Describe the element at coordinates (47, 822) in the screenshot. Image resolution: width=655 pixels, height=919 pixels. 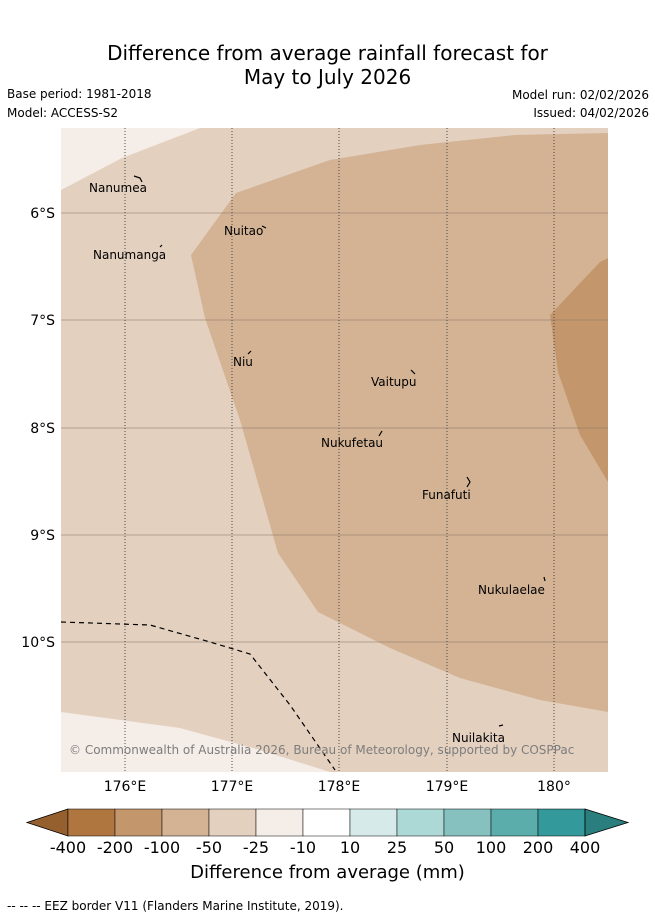
I see `colorbar-extend-low` at that location.